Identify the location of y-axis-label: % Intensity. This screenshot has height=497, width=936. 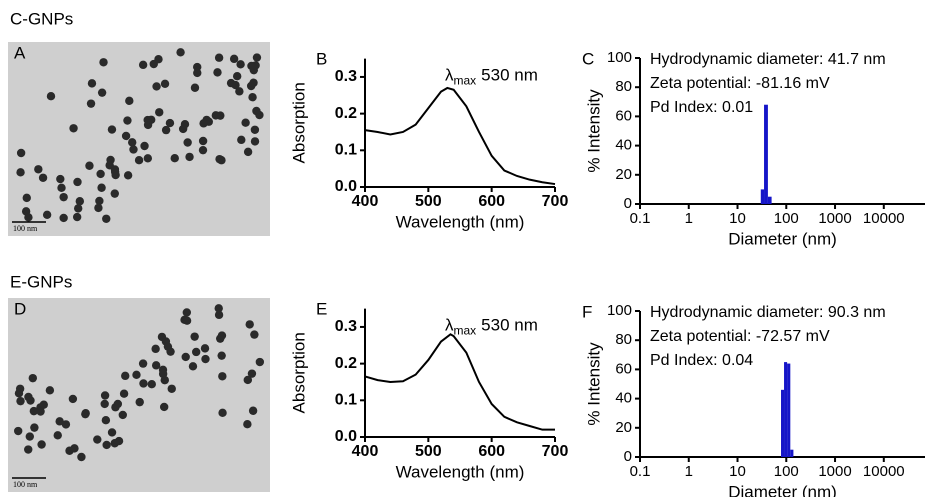
(593, 384).